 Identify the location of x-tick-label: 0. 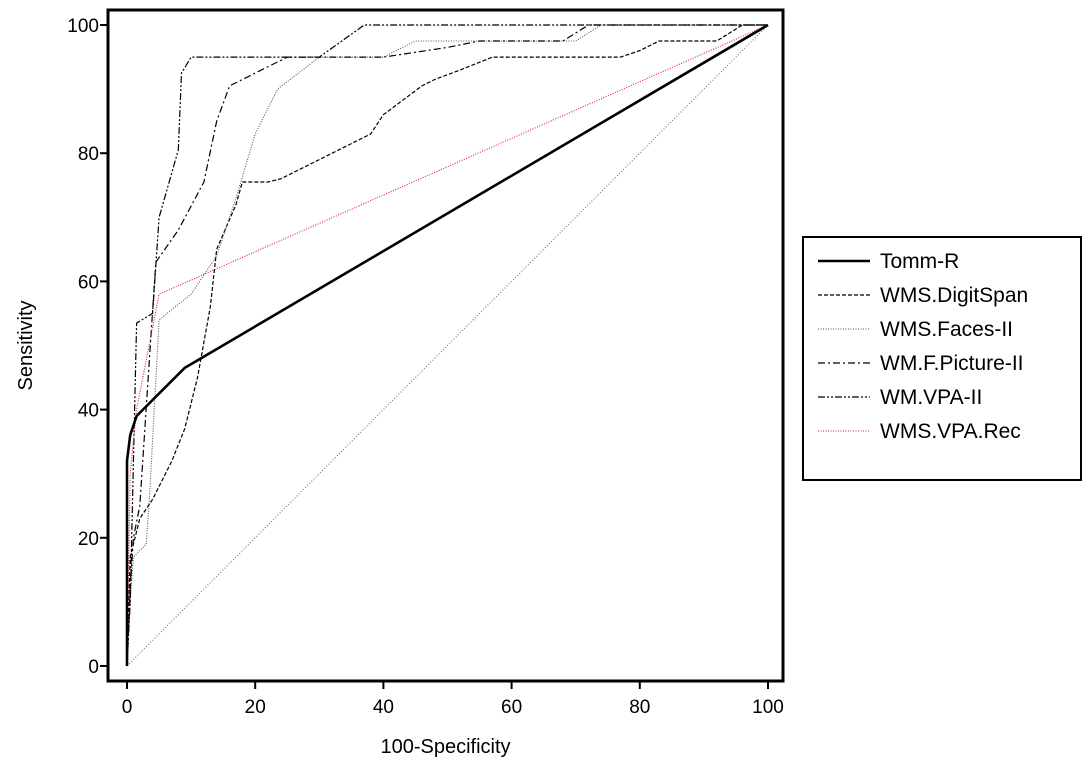
(127, 707).